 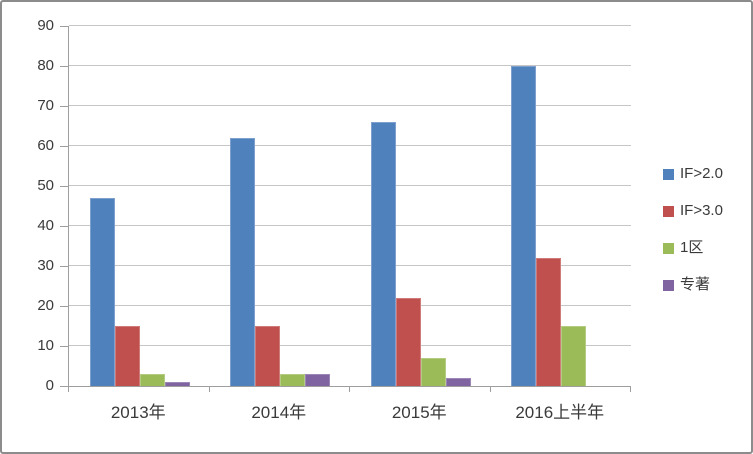 What do you see at coordinates (45, 305) in the screenshot?
I see `y-tick-label: 20` at bounding box center [45, 305].